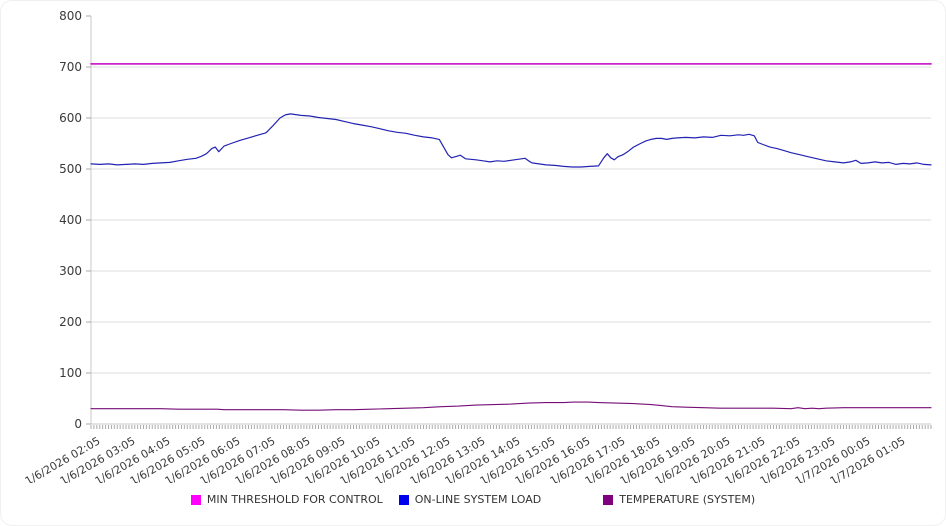 Image resolution: width=946 pixels, height=526 pixels. I want to click on y-axis-tick-label: 0, so click(78, 424).